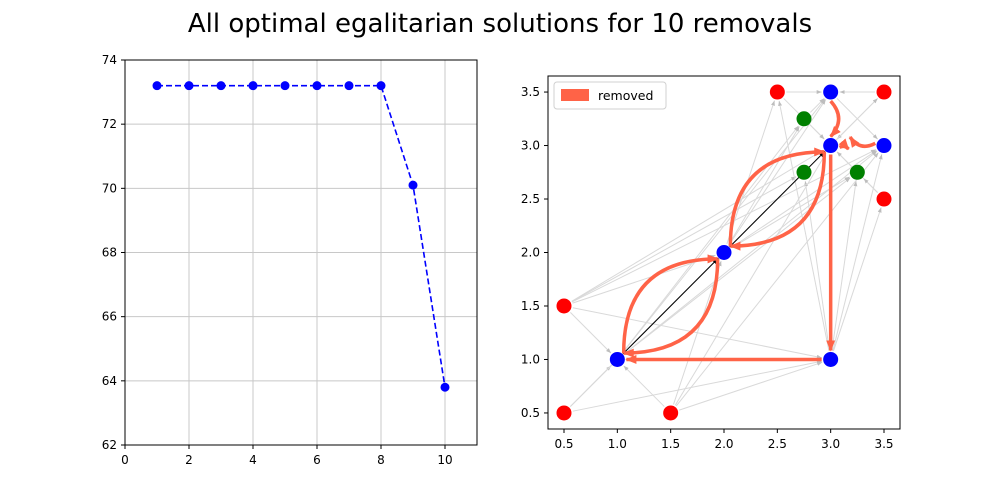  I want to click on legend: removed, so click(610, 95).